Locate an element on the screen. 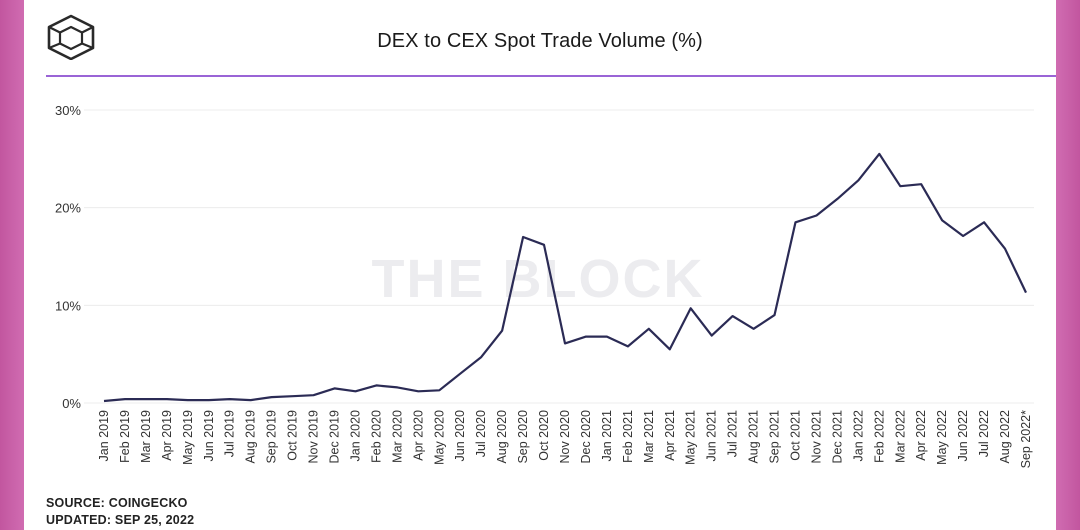 Image resolution: width=1080 pixels, height=530 pixels. x-tick-label: Apr 2021 is located at coordinates (670, 435).